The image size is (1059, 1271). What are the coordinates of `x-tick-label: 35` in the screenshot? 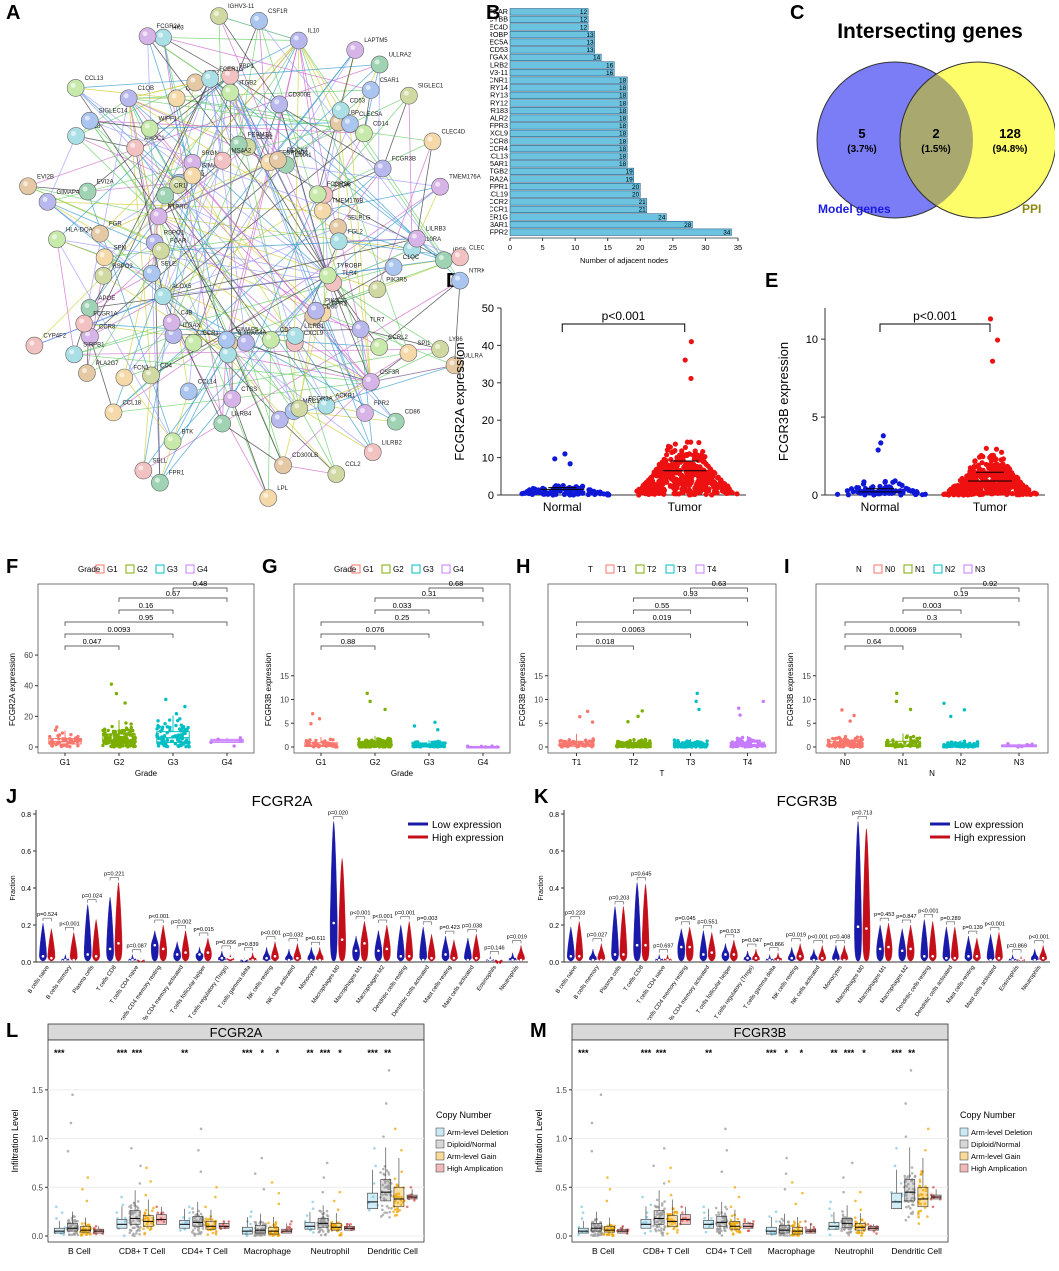 It's located at (738, 247).